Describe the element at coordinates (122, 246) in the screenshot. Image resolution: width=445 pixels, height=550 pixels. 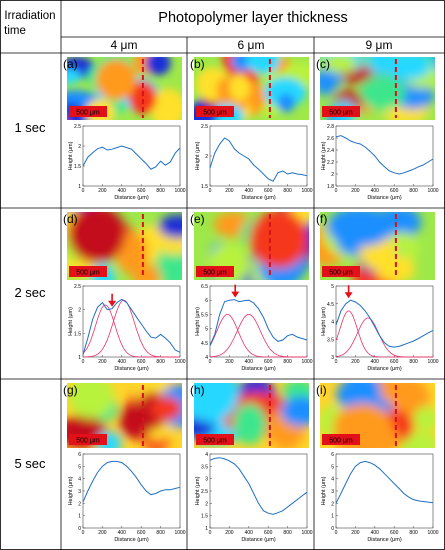
I see `height-map-d: 500 μm (d)` at that location.